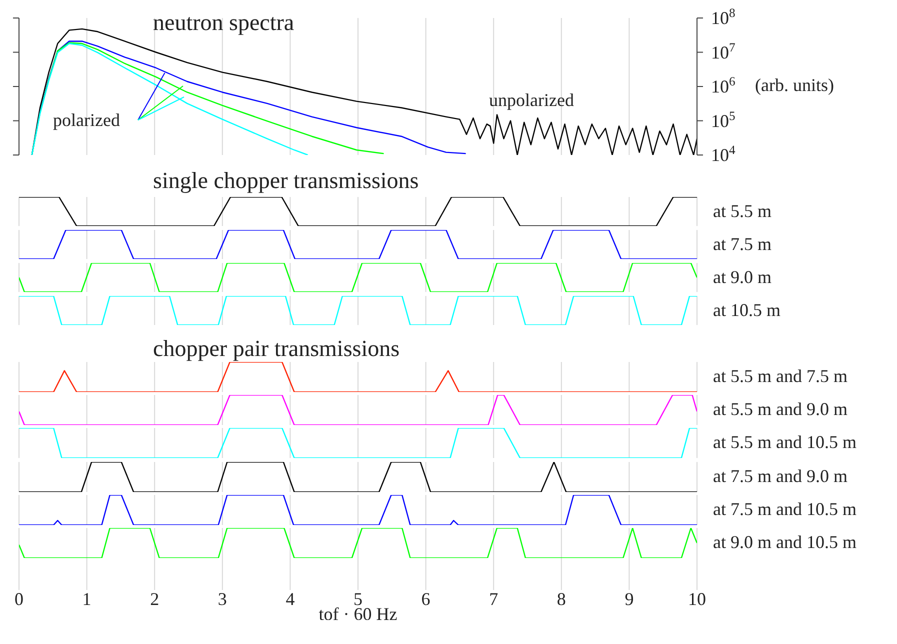 The image size is (897, 644). I want to click on series-label: at 5.5 m, so click(742, 211).